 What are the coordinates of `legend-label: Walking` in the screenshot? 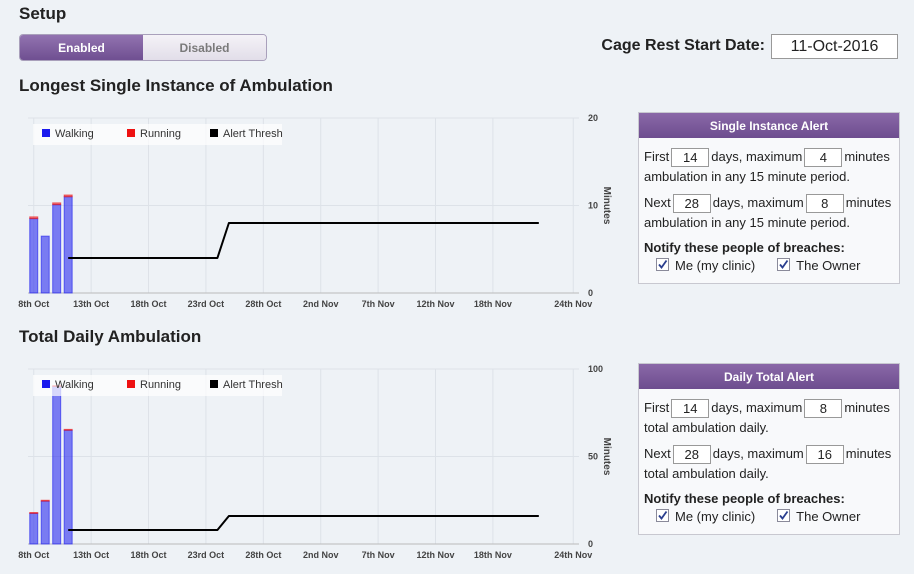 It's located at (74, 385).